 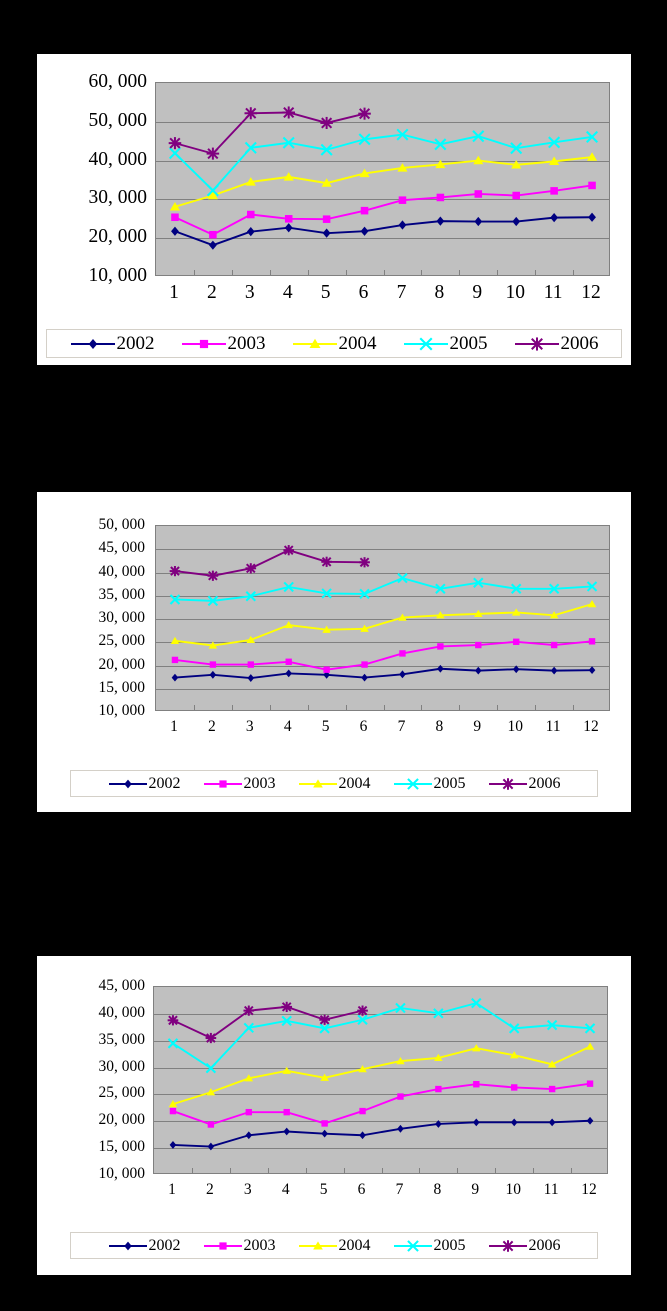 What do you see at coordinates (325, 292) in the screenshot?
I see `x-tick-label: 5` at bounding box center [325, 292].